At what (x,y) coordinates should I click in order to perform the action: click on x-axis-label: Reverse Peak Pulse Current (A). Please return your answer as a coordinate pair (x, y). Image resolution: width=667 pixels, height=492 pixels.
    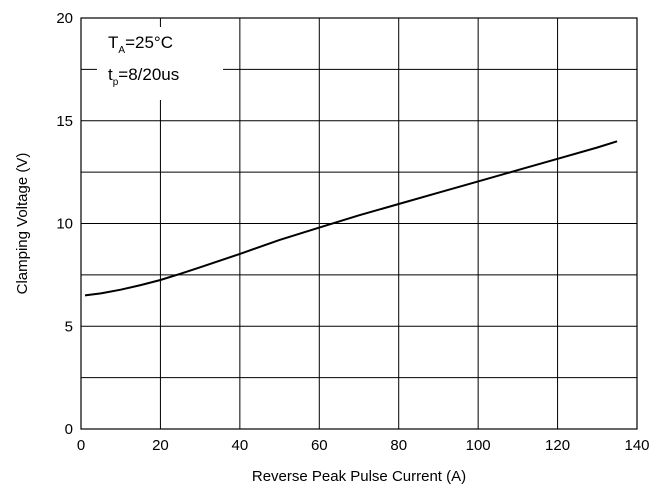
    Looking at the image, I should click on (359, 476).